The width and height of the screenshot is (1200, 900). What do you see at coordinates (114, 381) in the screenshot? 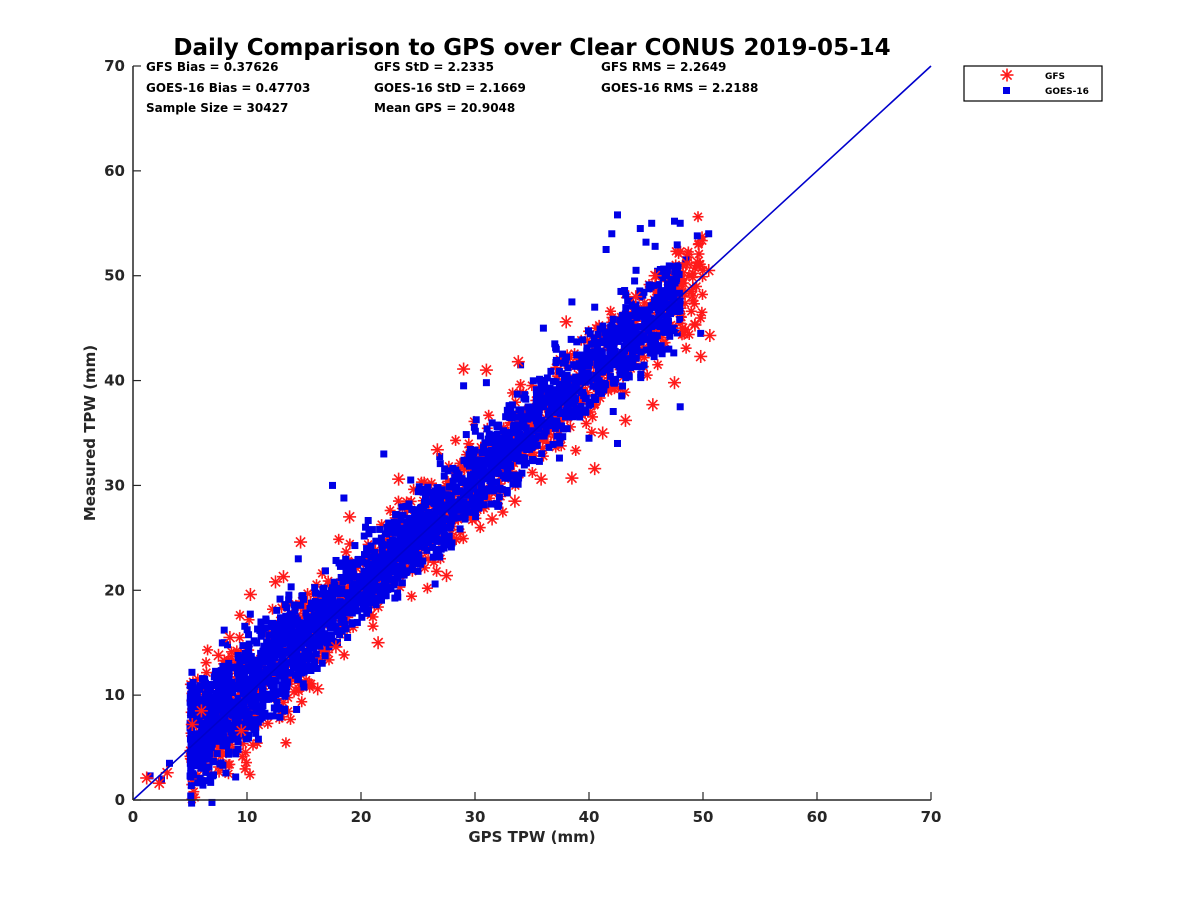
I see `y-tick-label: 40` at bounding box center [114, 381].